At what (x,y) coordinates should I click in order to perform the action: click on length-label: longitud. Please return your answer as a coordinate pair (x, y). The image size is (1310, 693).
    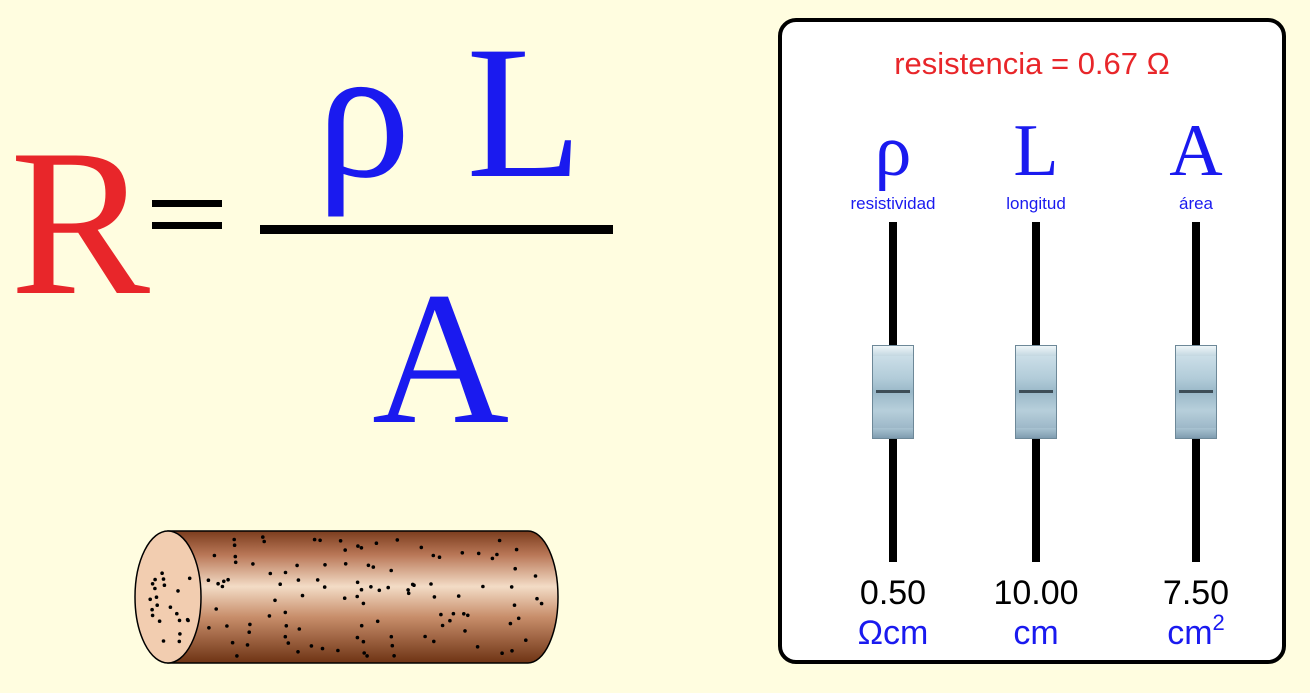
    Looking at the image, I should click on (1036, 203).